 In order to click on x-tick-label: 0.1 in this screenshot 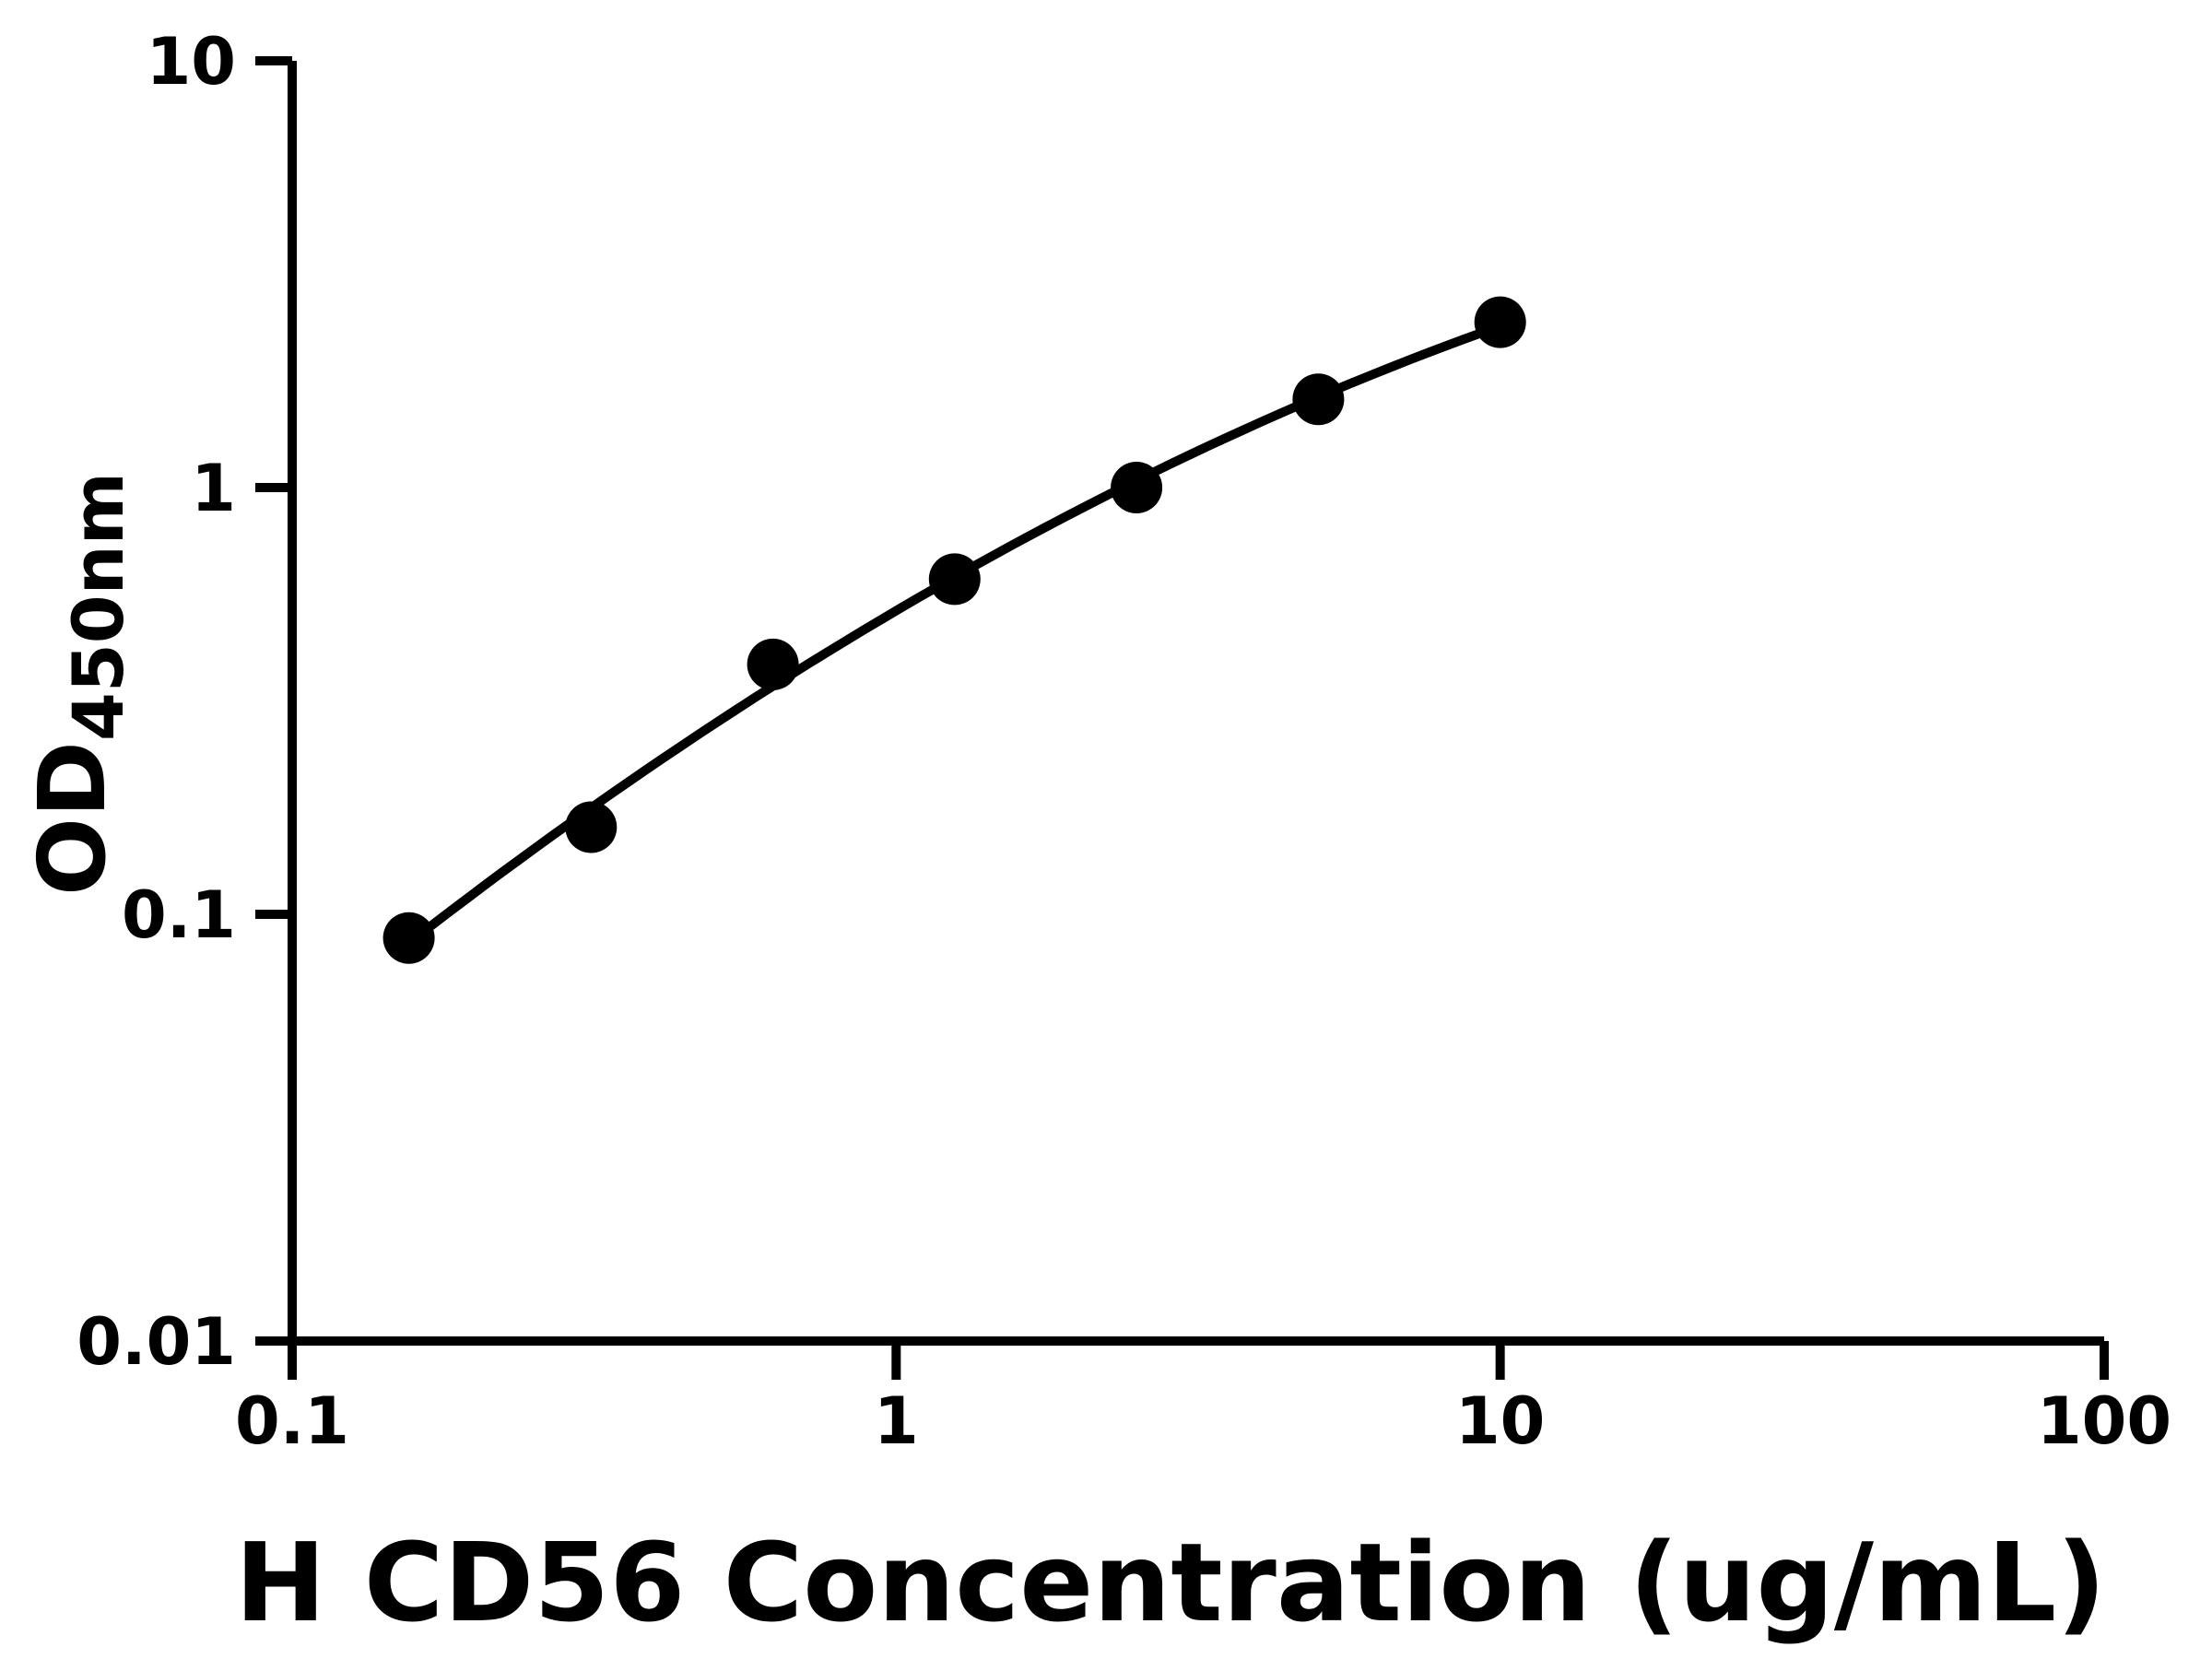, I will do `click(292, 1421)`.